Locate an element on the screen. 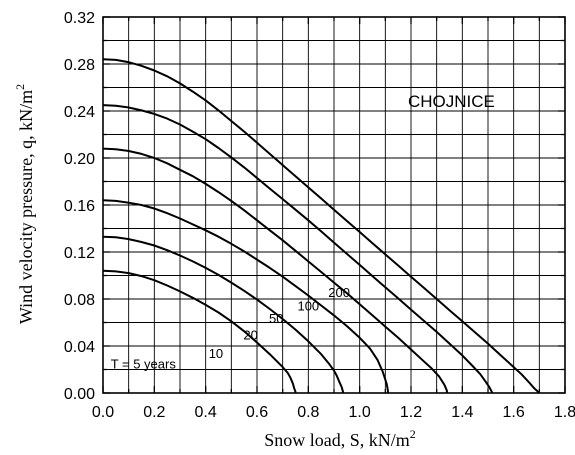 The height and width of the screenshot is (455, 575). curve-label: T = 5 years is located at coordinates (144, 364).